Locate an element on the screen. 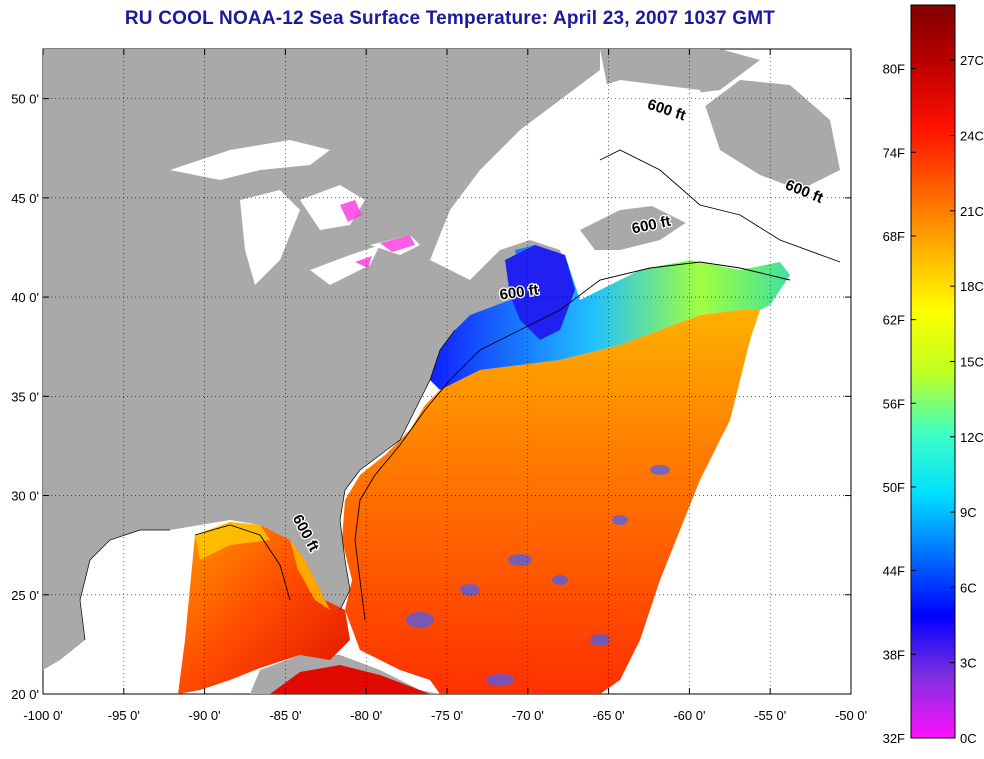 The width and height of the screenshot is (984, 759). colorbar-ramp is located at coordinates (933, 371).